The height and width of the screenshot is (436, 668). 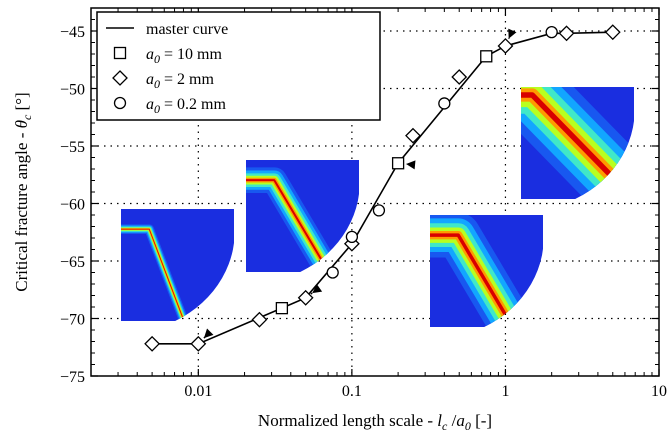 I want to click on legend-label-0: master curve, so click(x=187, y=29).